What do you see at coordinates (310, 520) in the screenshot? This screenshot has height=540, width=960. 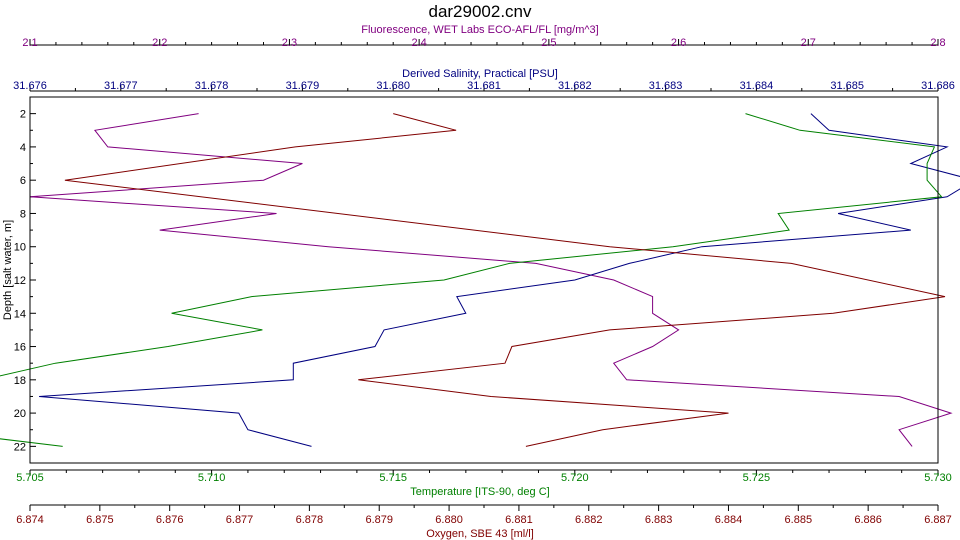 I see `tick-label-oxygen: 6.878` at bounding box center [310, 520].